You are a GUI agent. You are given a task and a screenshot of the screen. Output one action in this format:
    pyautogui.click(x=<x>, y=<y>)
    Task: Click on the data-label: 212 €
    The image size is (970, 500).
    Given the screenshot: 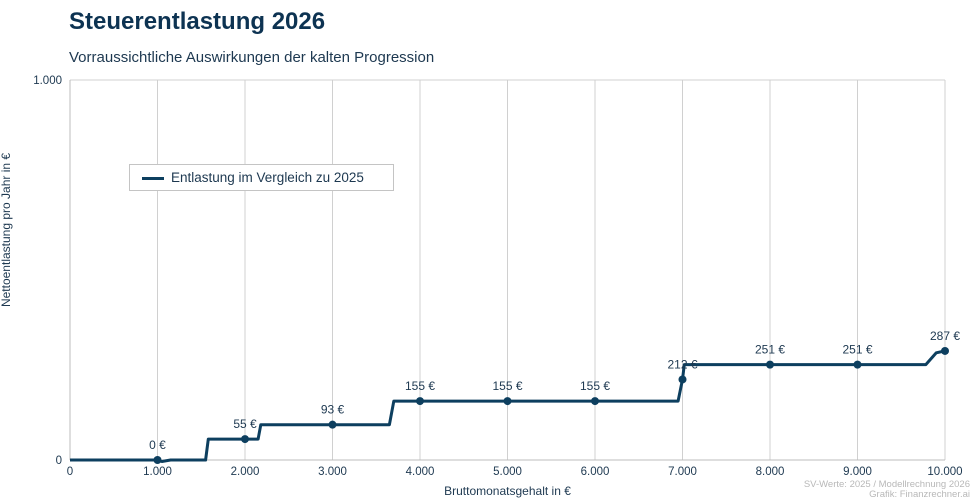 What is the action you would take?
    pyautogui.click(x=682, y=364)
    